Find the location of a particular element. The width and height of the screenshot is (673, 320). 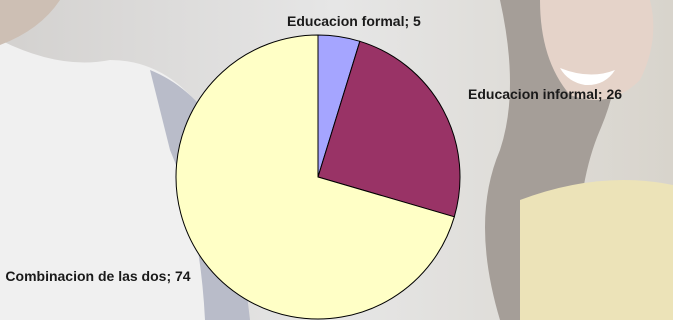

data-label-educacion-formal: Educacion formal; 5 is located at coordinates (354, 21).